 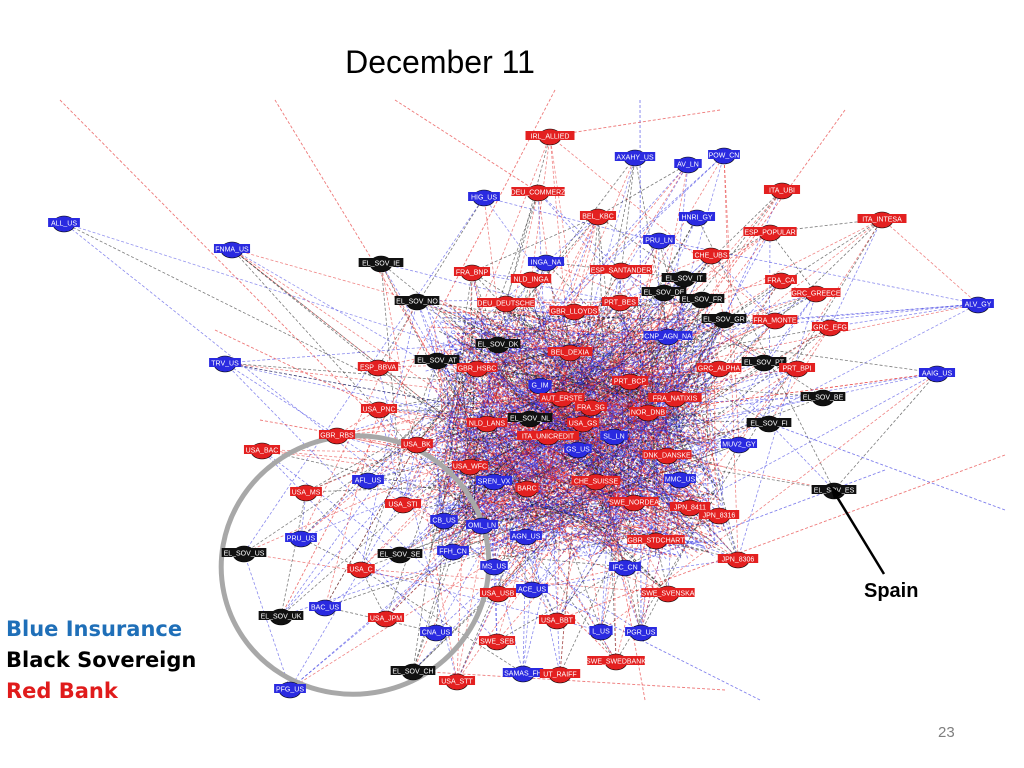 What do you see at coordinates (244, 554) in the screenshot?
I see `node-label: EL_SOV_US` at bounding box center [244, 554].